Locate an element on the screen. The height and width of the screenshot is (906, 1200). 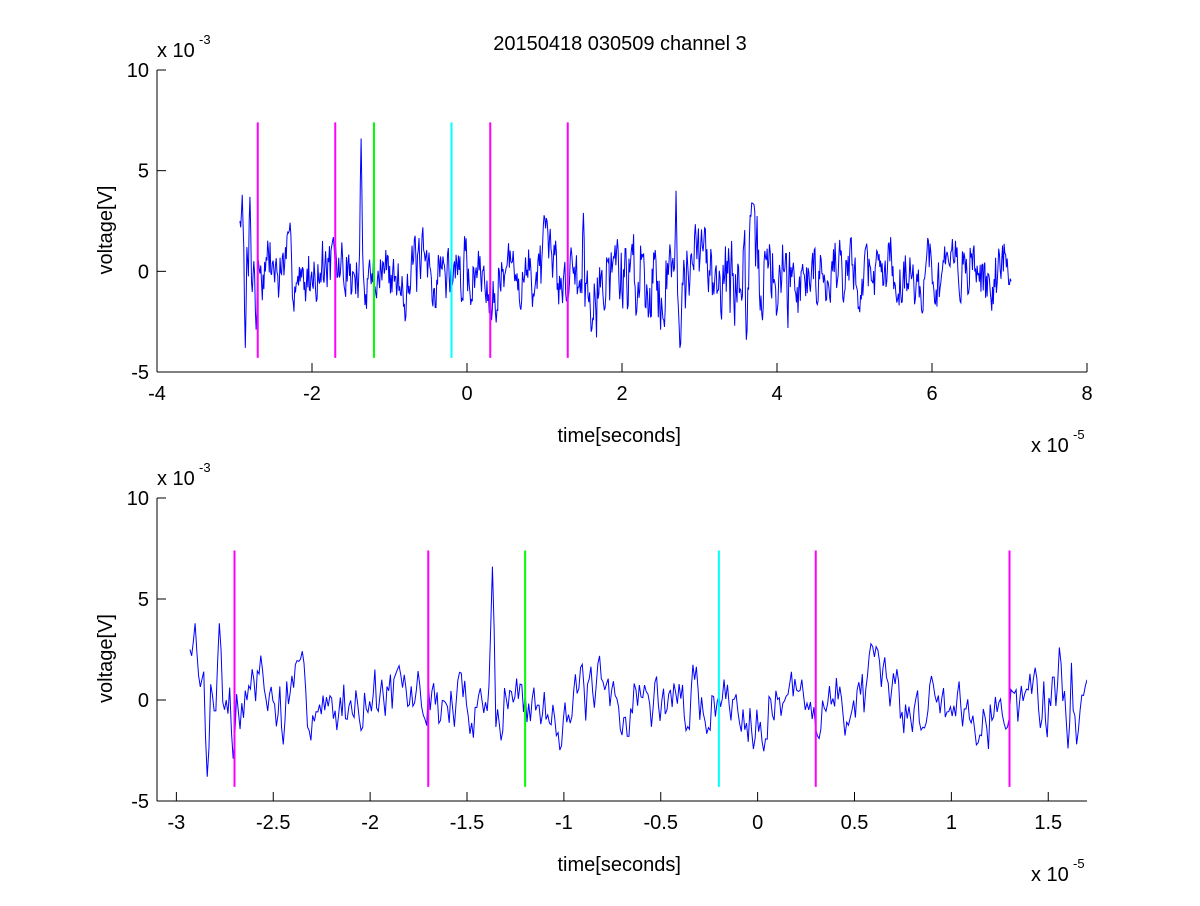
x-tick-label: 2 is located at coordinates (621, 394).